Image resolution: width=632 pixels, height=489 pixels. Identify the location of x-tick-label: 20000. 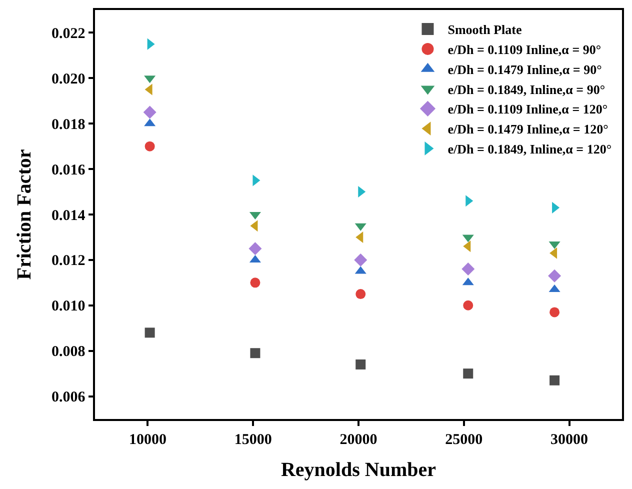
(359, 440).